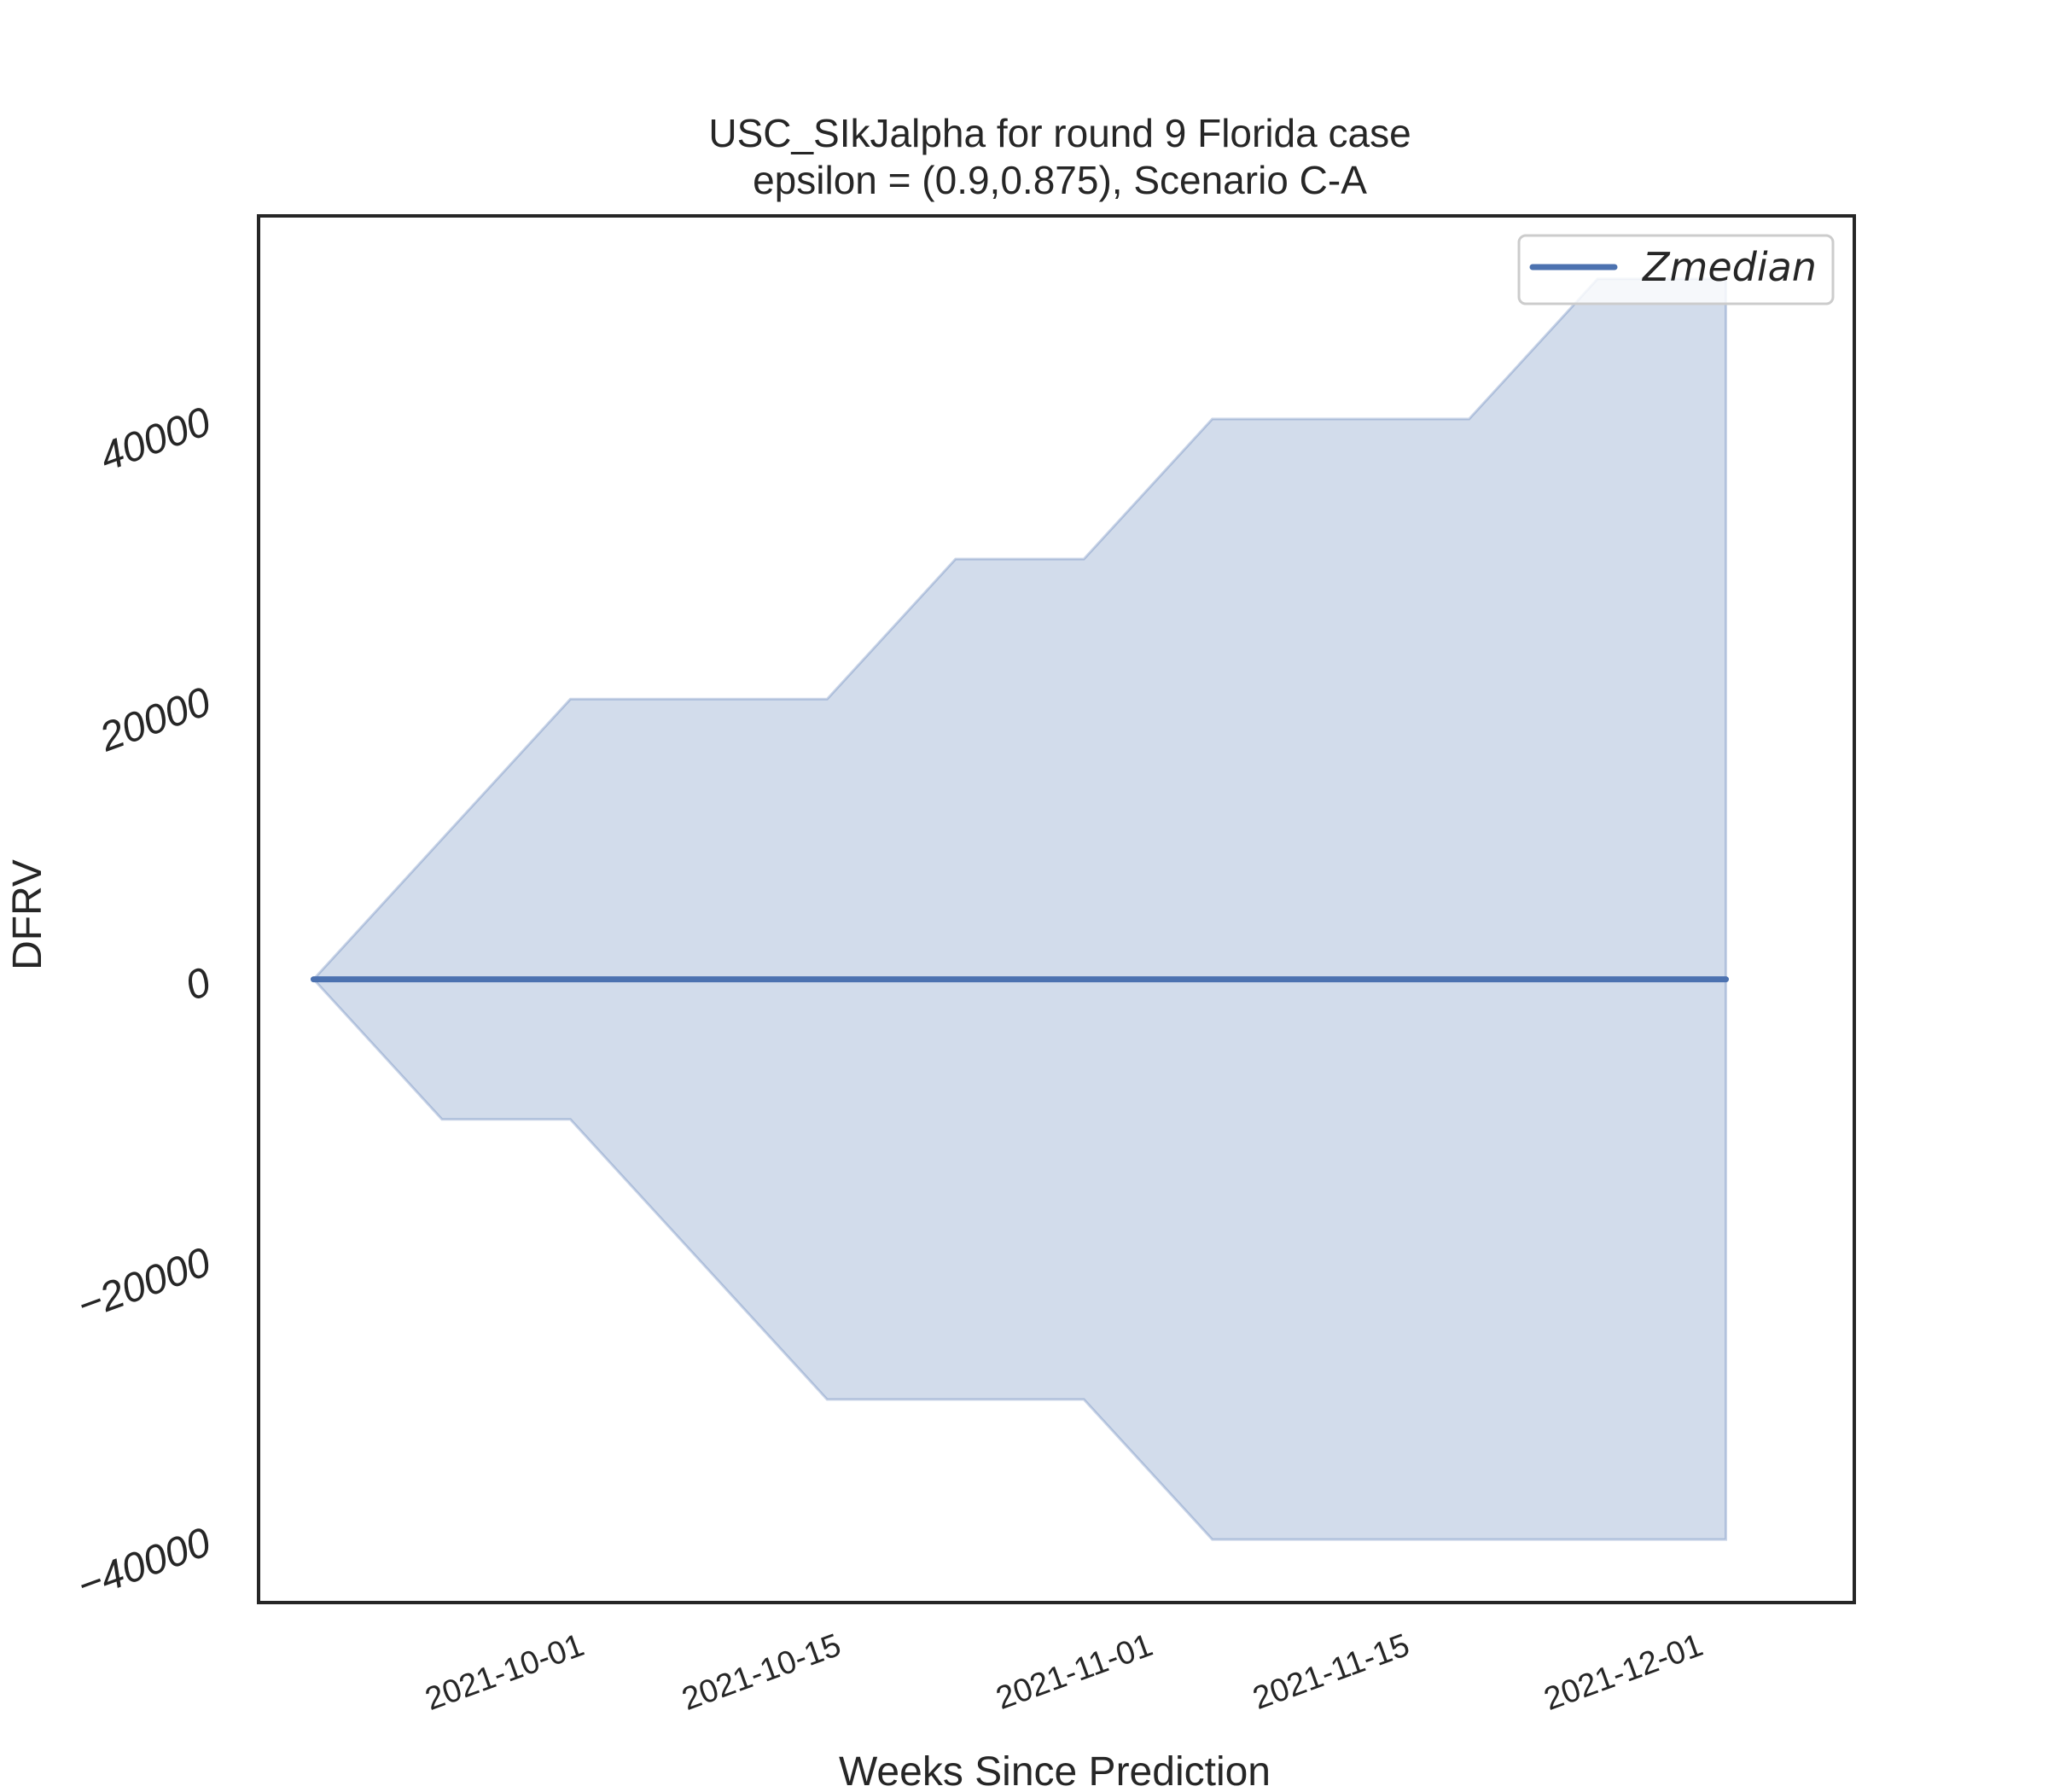  I want to click on y-tick-label: 40000, so click(155, 439).